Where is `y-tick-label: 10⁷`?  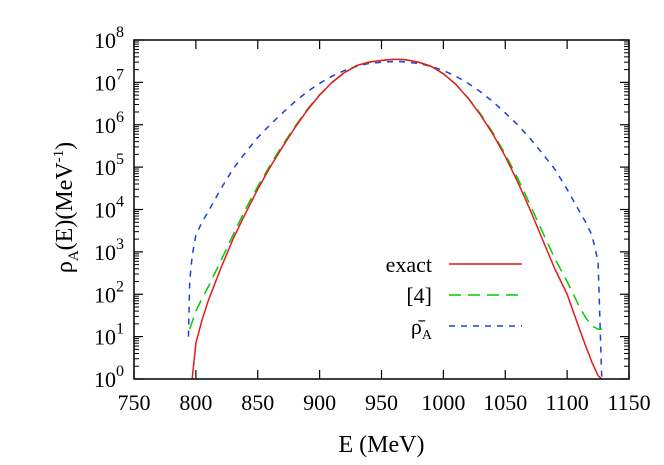 y-tick-label: 10⁷ is located at coordinates (109, 80).